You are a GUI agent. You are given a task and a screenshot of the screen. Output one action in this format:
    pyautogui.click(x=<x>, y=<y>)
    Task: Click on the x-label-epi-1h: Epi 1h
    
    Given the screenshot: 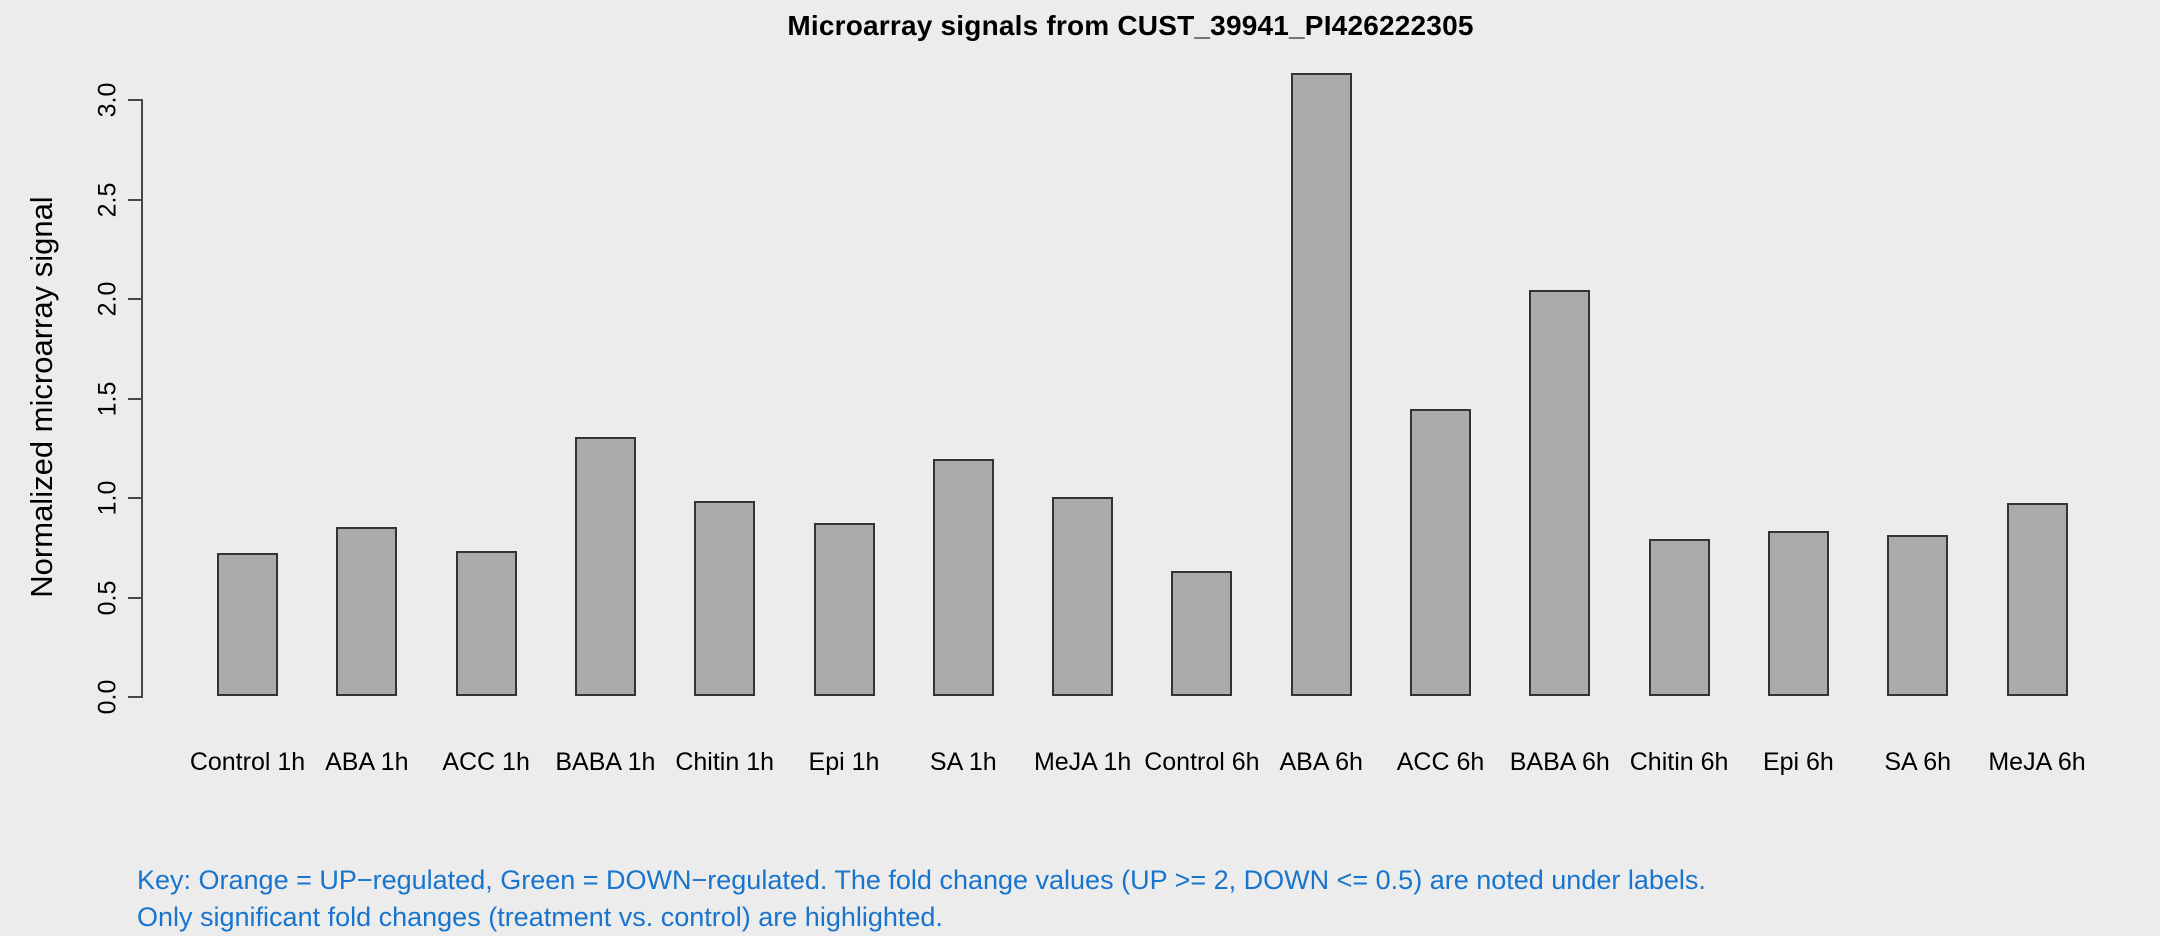 What is the action you would take?
    pyautogui.click(x=844, y=762)
    